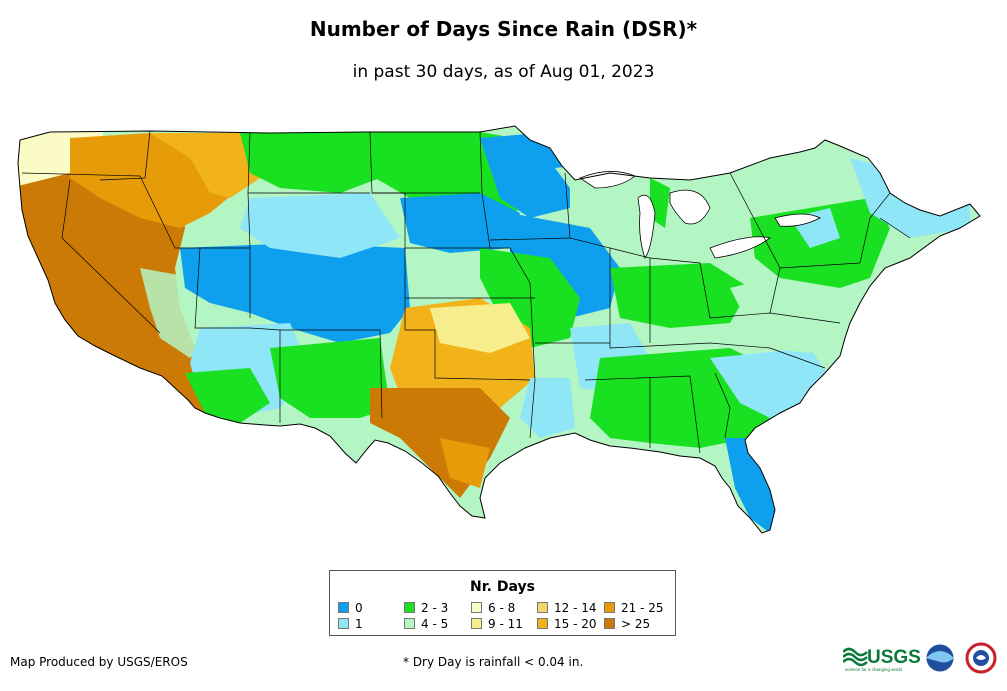 The width and height of the screenshot is (1007, 691). What do you see at coordinates (503, 72) in the screenshot?
I see `map-subtitle: in past 30 days, as of Aug 01, 2023` at bounding box center [503, 72].